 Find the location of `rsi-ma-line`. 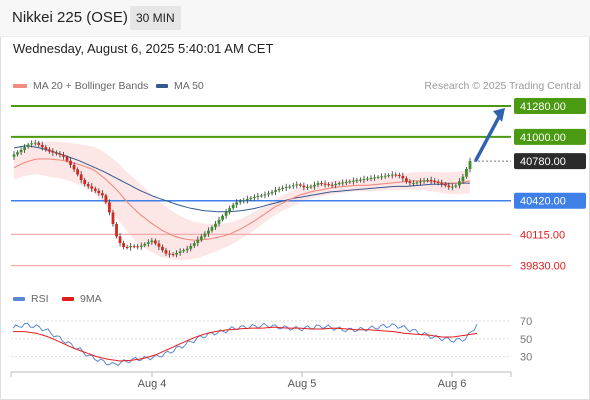

rsi-ma-line is located at coordinates (245, 344).